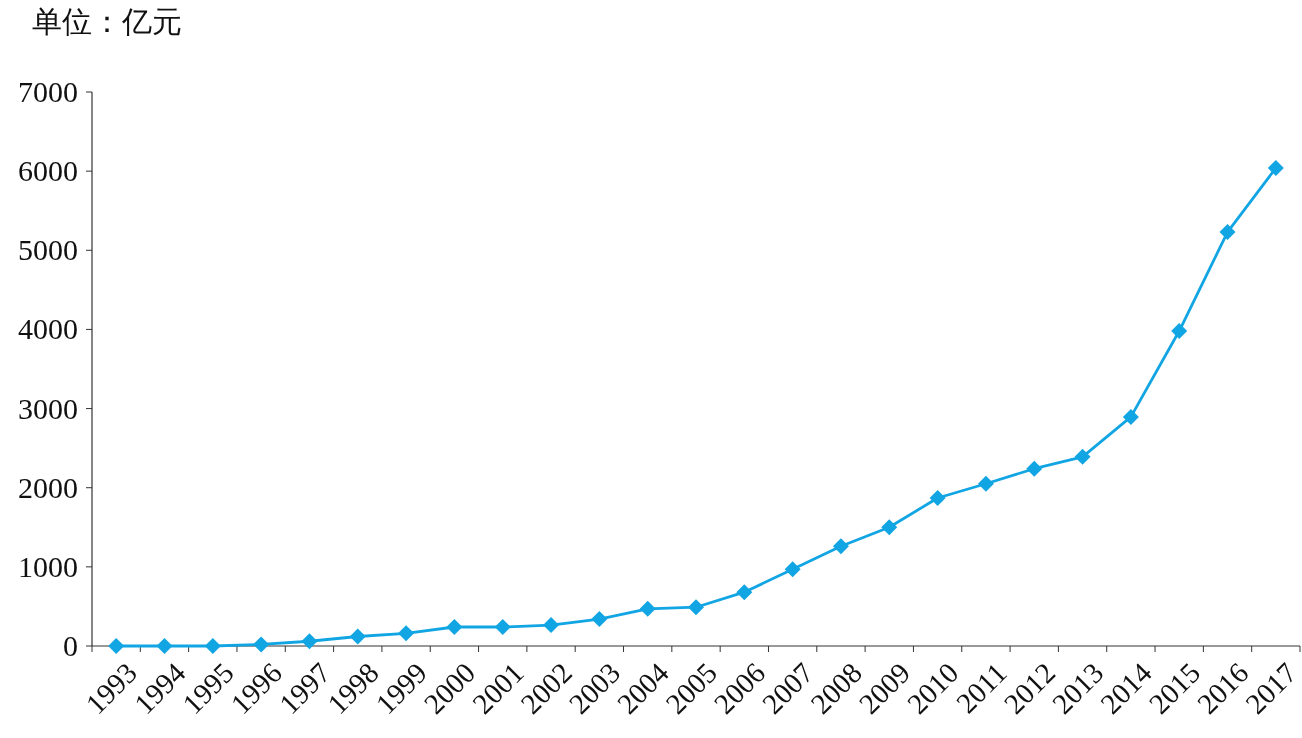  I want to click on y-tick-label: 0, so click(70, 645).